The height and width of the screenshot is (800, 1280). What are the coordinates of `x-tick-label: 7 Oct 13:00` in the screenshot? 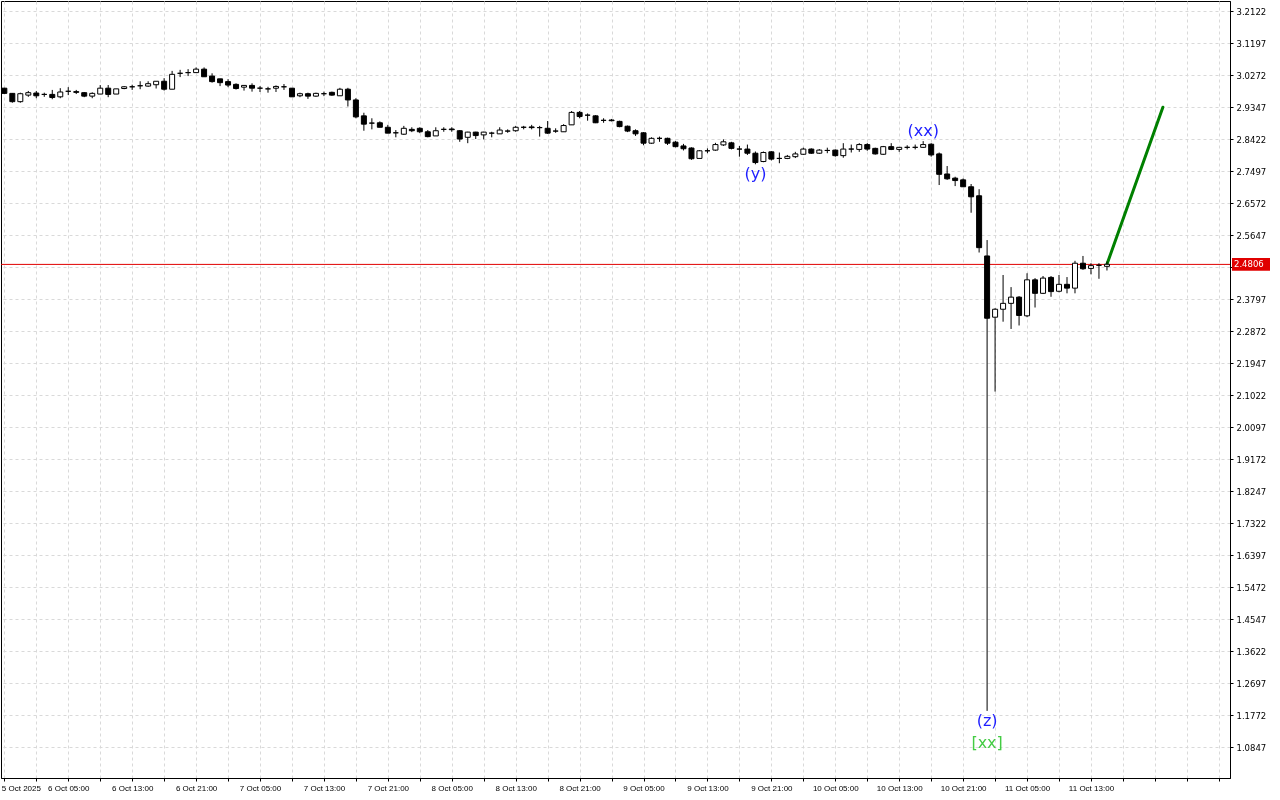 It's located at (324, 788).